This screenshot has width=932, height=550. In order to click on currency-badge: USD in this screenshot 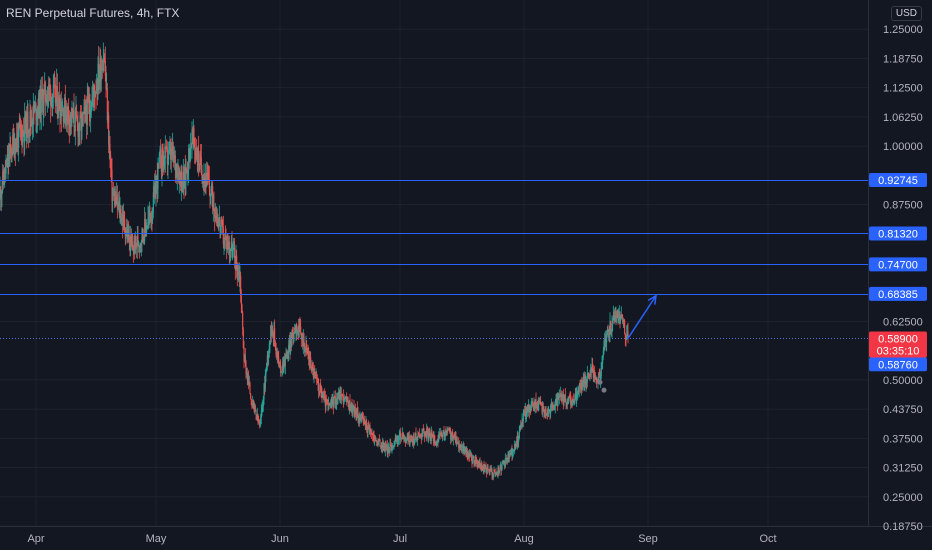, I will do `click(906, 13)`.